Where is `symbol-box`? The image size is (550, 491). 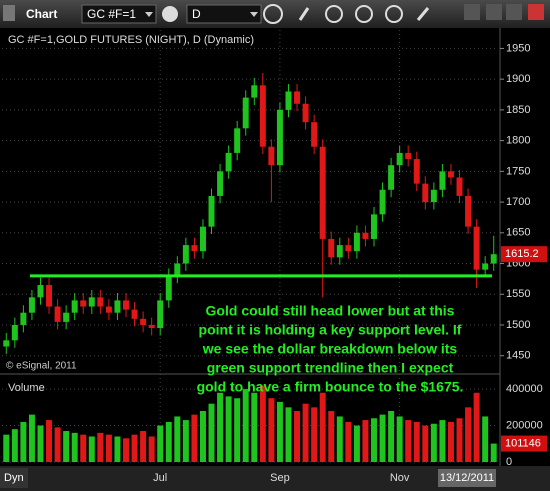 symbol-box is located at coordinates (119, 14).